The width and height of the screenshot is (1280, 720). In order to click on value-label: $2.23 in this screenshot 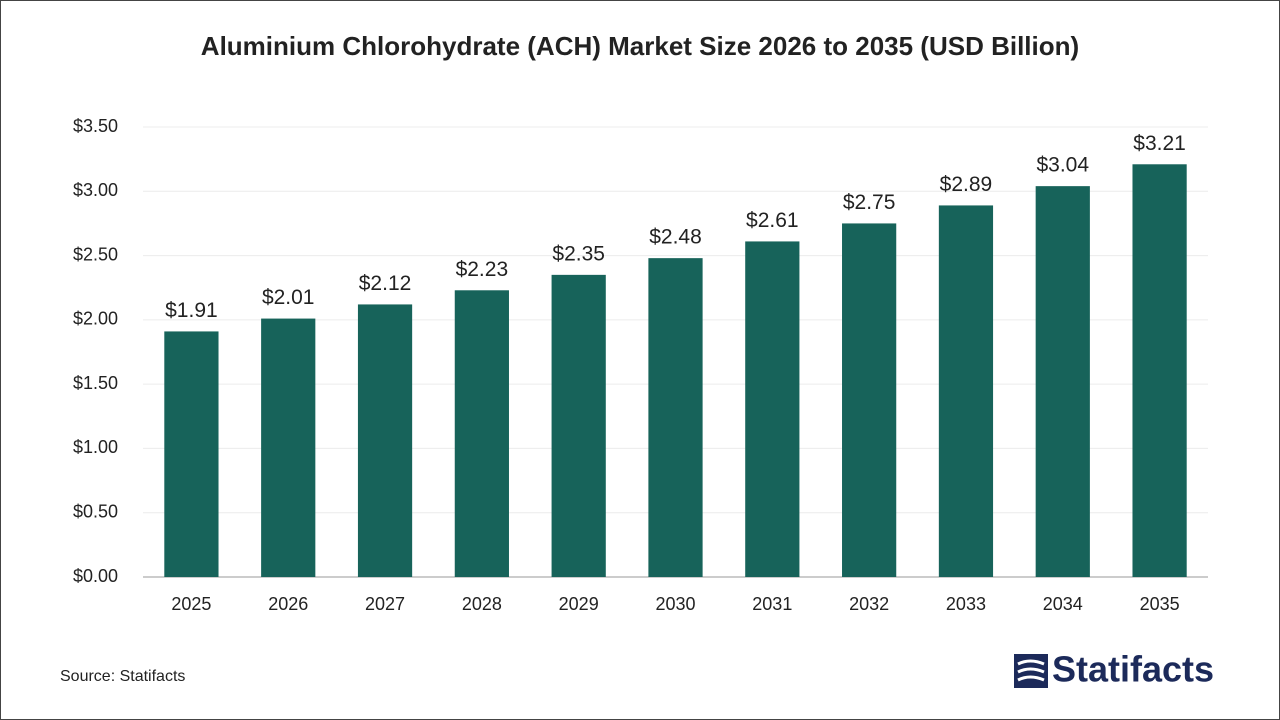, I will do `click(482, 269)`.